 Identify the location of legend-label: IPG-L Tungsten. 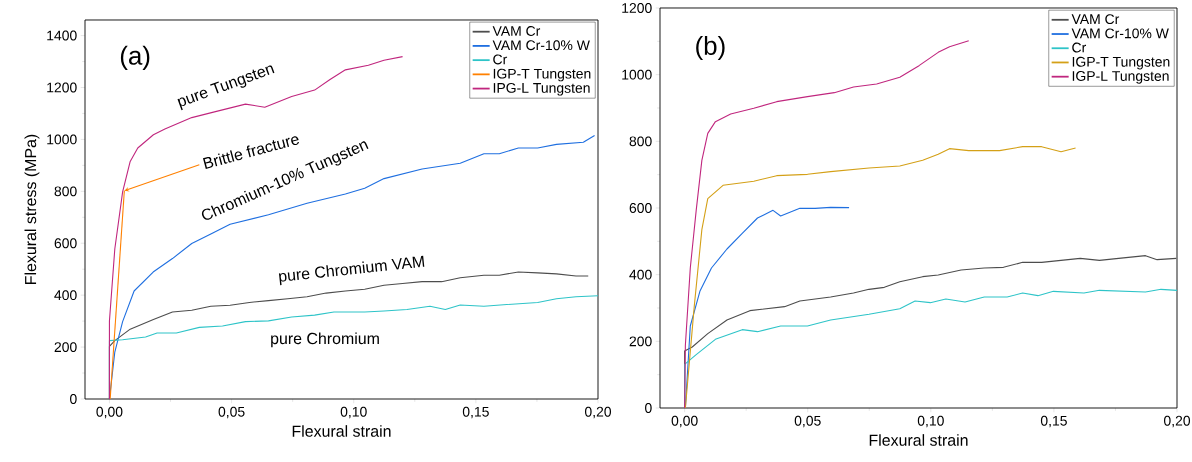
(541, 89).